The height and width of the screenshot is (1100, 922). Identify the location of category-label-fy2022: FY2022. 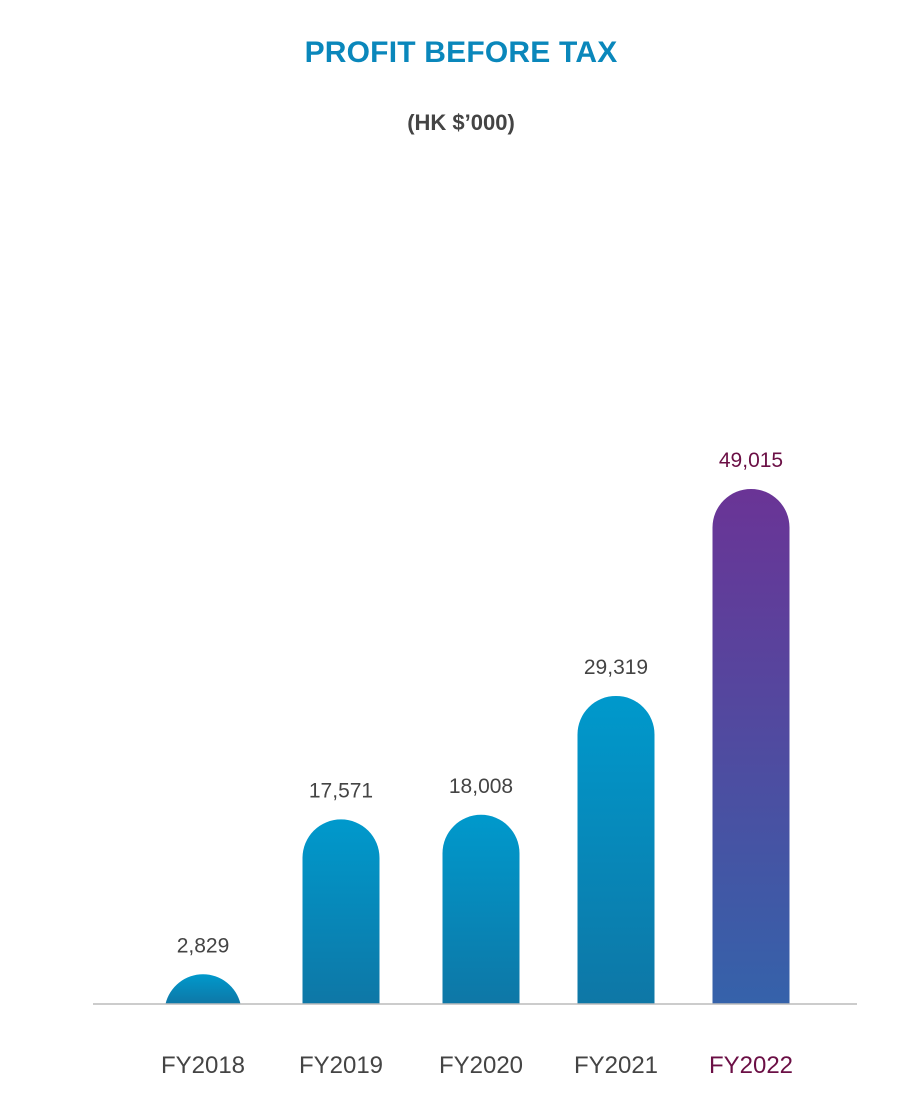
(751, 1065).